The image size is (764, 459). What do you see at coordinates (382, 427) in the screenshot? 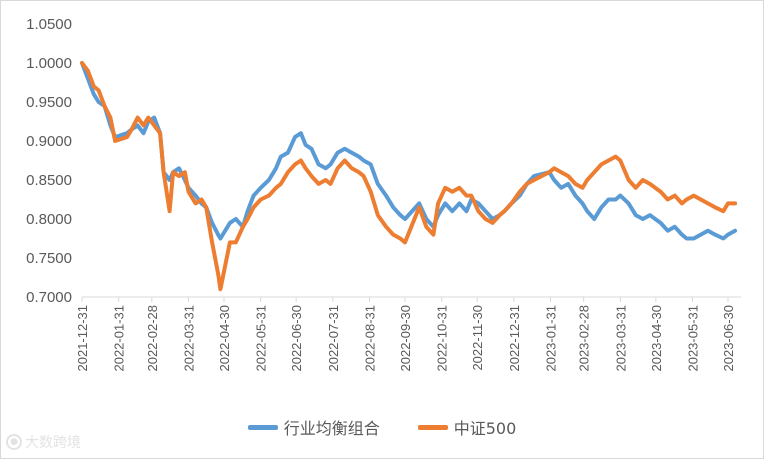
I see `chart-legend: 行业均衡组合 中证500` at bounding box center [382, 427].